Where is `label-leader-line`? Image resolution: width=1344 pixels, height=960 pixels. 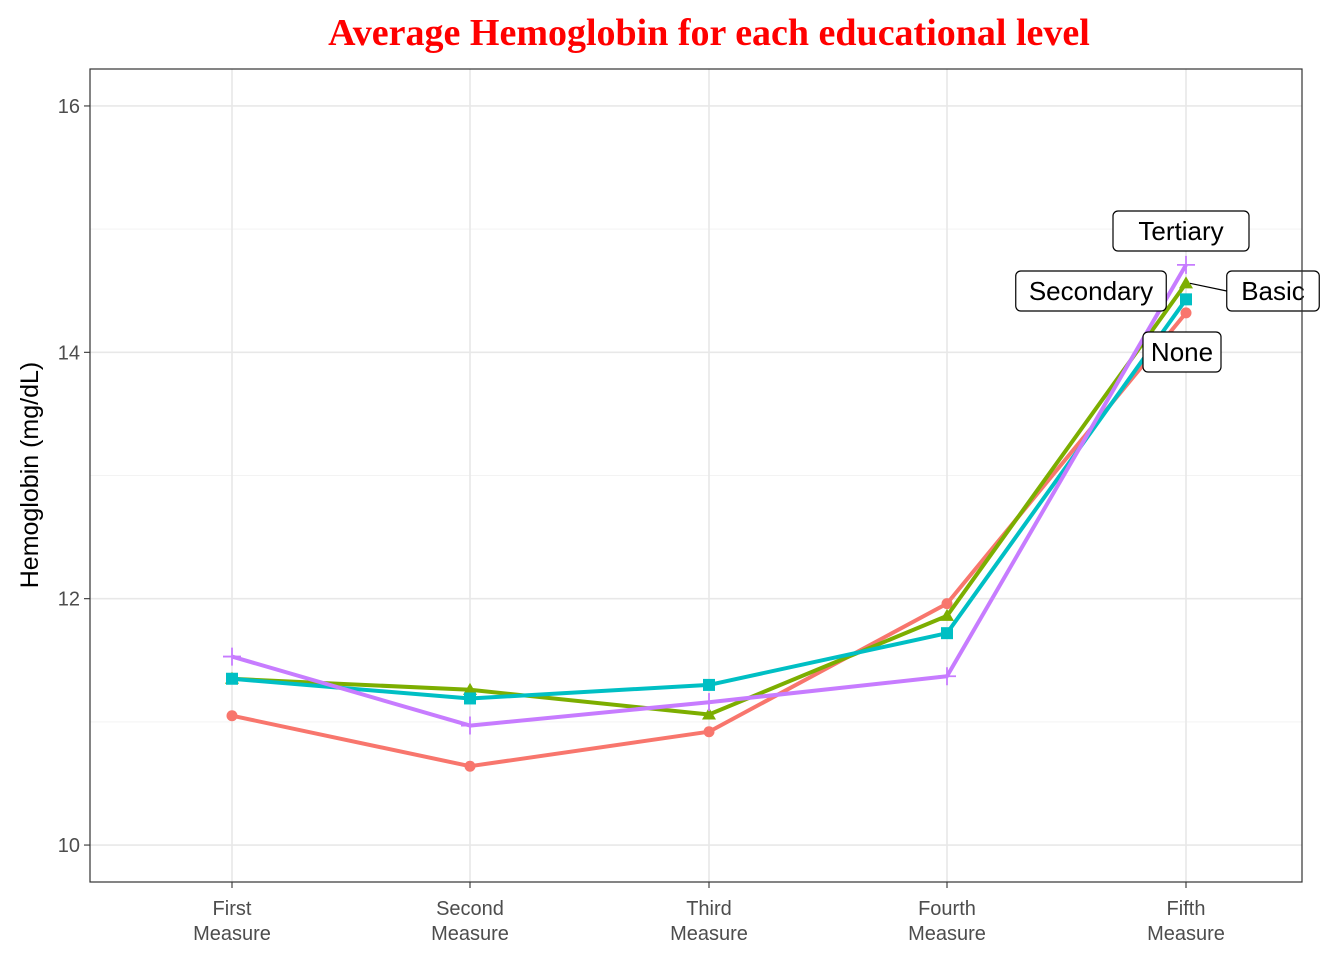
label-leader-line is located at coordinates (1208, 287).